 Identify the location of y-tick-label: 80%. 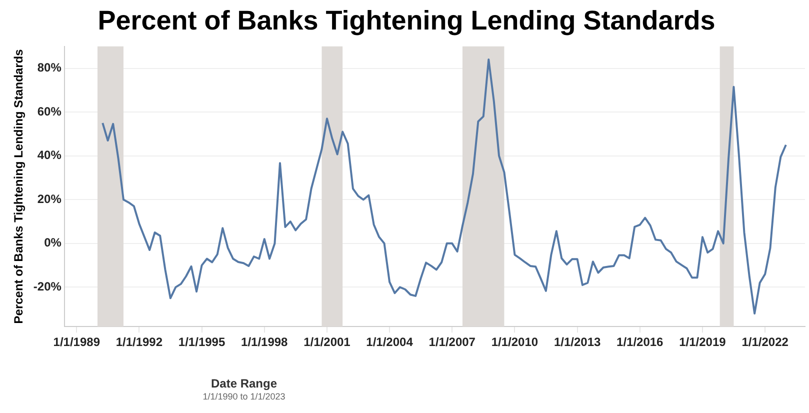
(49, 67).